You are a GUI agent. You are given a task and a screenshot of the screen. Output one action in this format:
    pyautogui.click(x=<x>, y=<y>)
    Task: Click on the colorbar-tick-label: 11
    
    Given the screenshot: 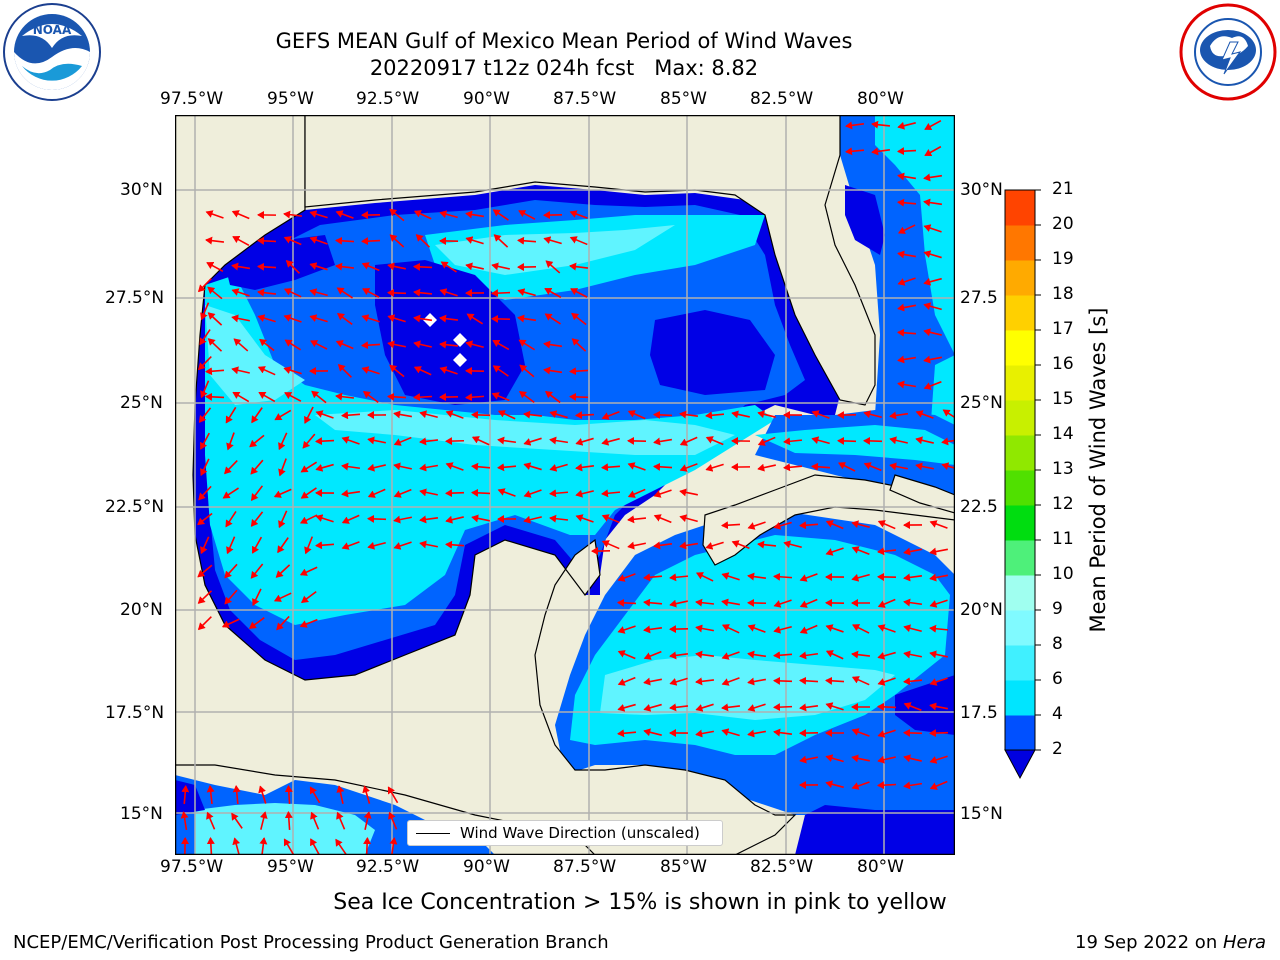 What is the action you would take?
    pyautogui.click(x=1063, y=539)
    